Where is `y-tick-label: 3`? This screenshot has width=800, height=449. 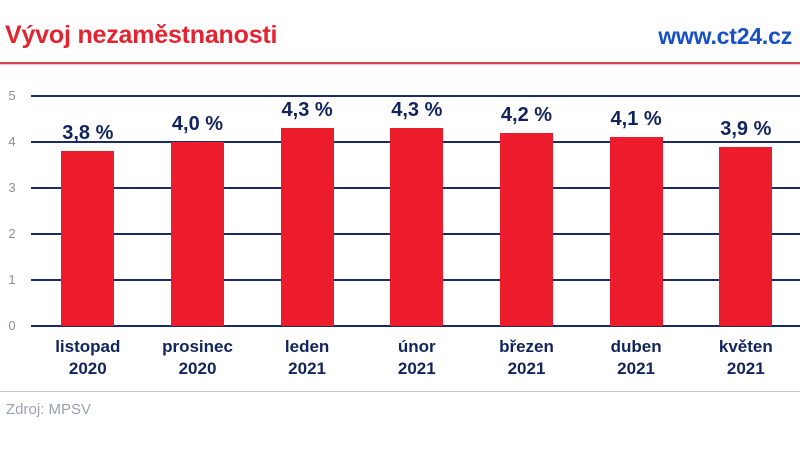
y-tick-label: 3 is located at coordinates (12, 187).